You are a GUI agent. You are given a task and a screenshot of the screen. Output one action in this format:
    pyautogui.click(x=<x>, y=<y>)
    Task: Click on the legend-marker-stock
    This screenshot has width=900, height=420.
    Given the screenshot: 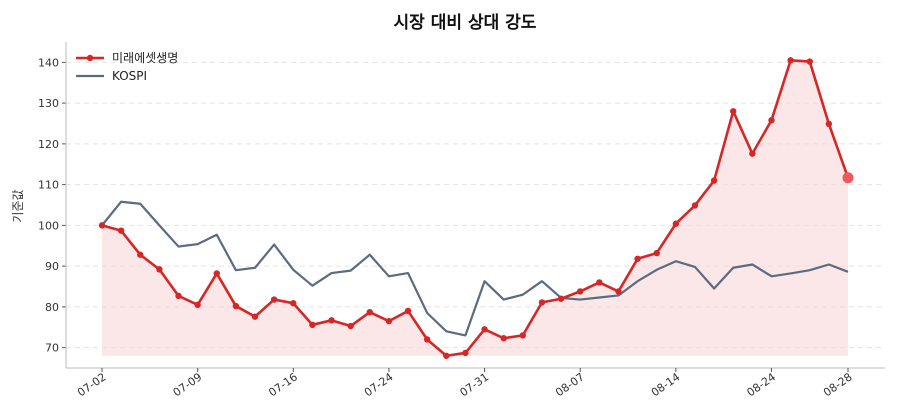 What is the action you would take?
    pyautogui.click(x=90, y=58)
    